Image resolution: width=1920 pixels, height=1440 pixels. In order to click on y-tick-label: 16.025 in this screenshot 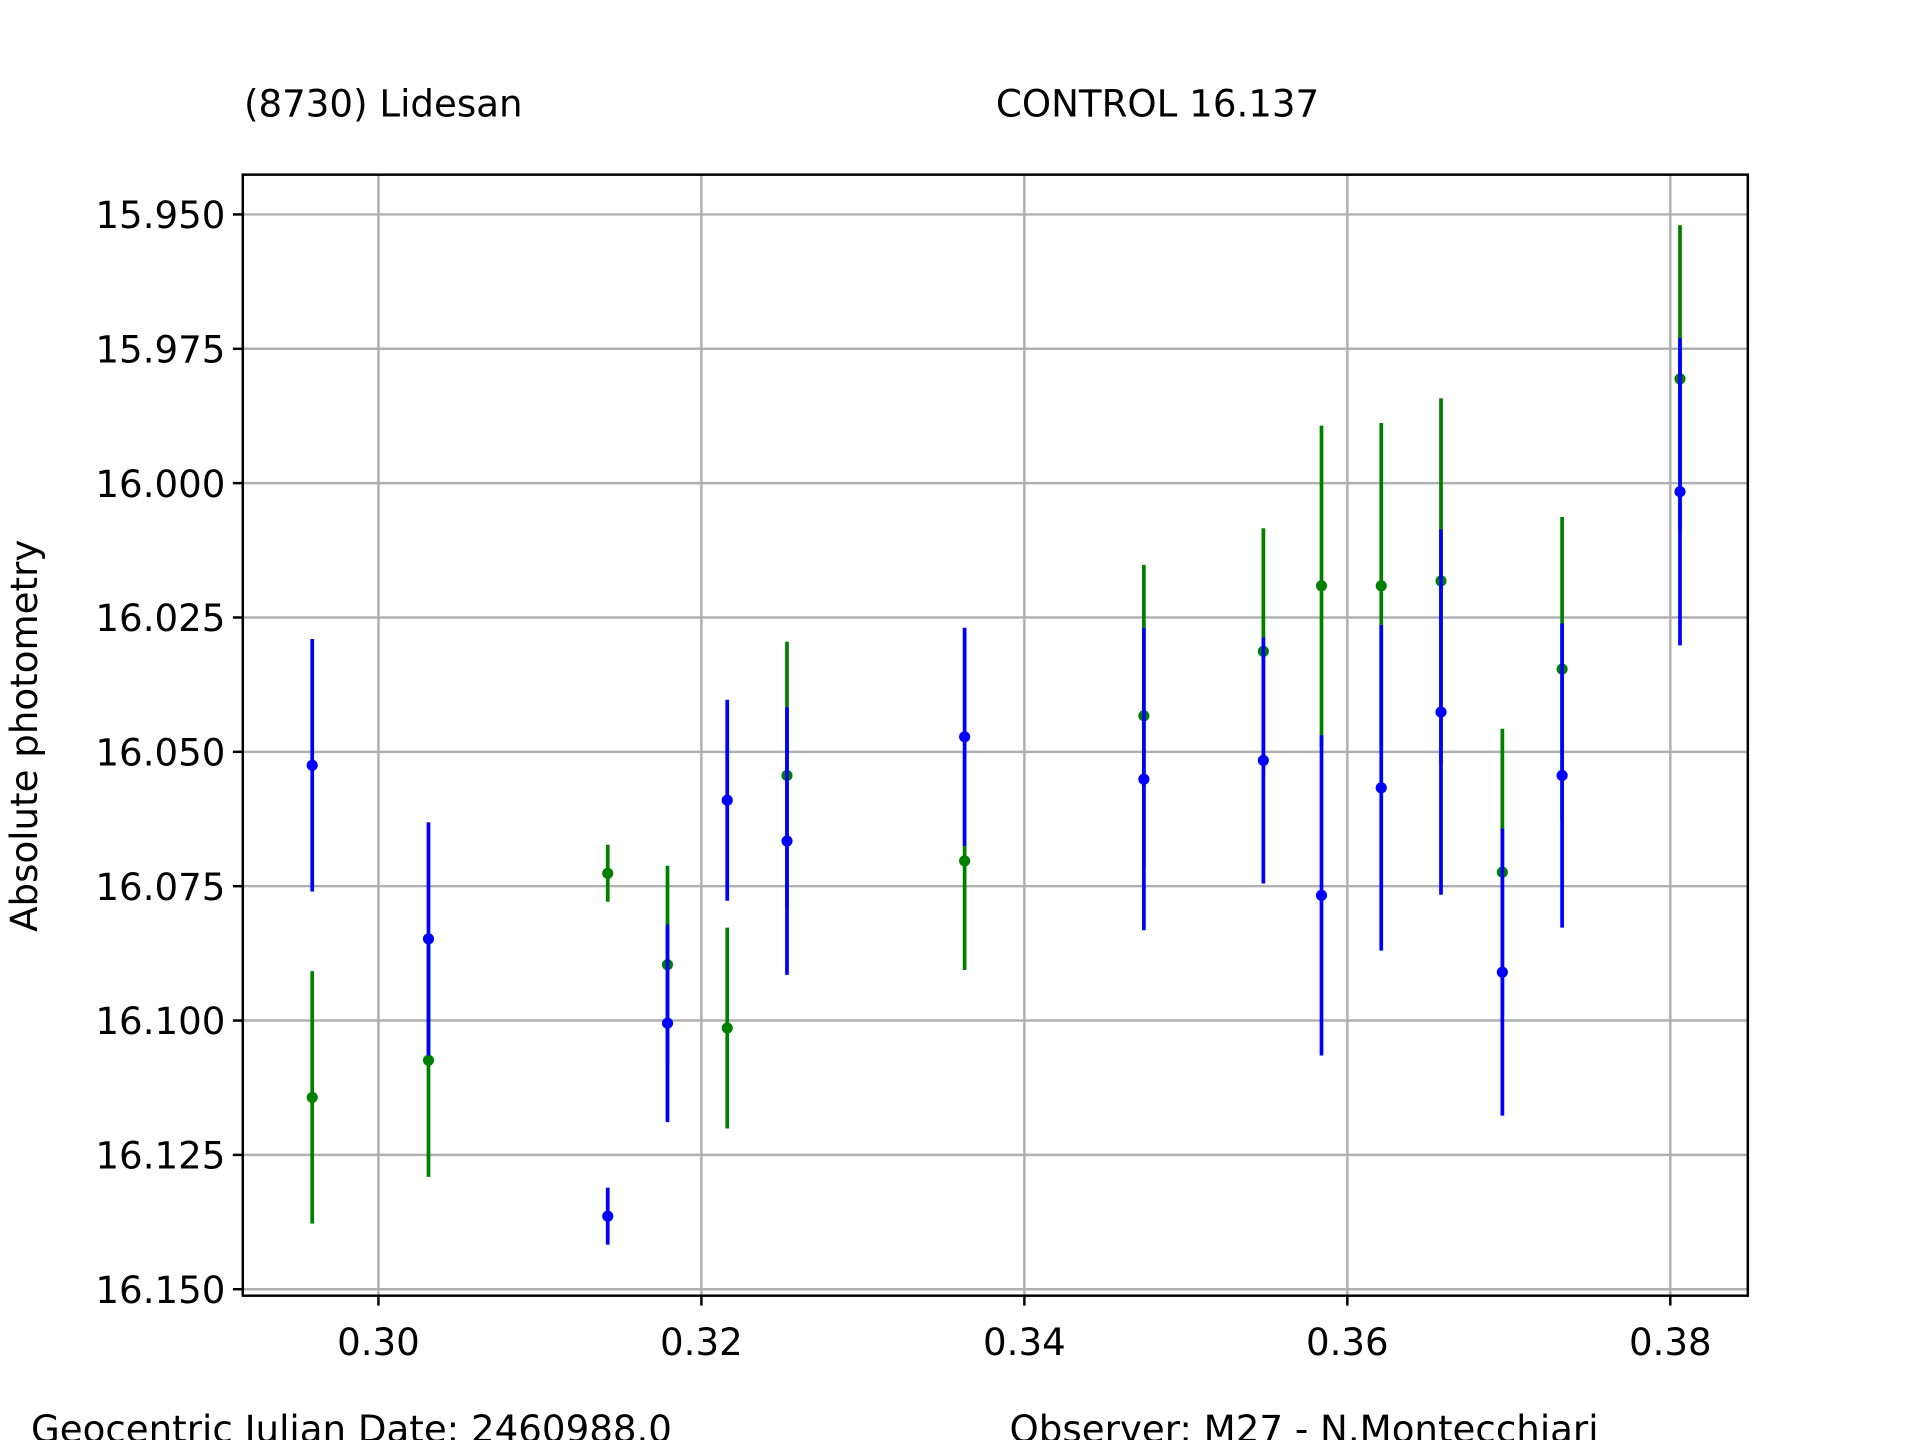, I will do `click(160, 618)`.